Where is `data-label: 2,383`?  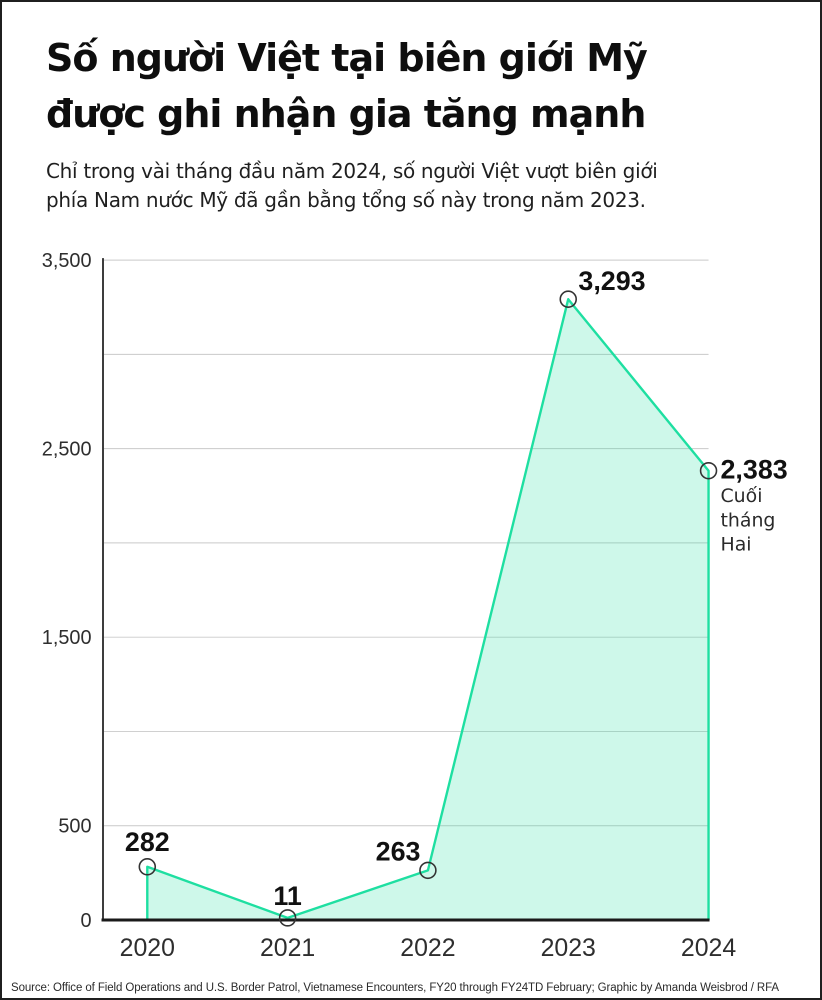
data-label: 2,383 is located at coordinates (753, 470).